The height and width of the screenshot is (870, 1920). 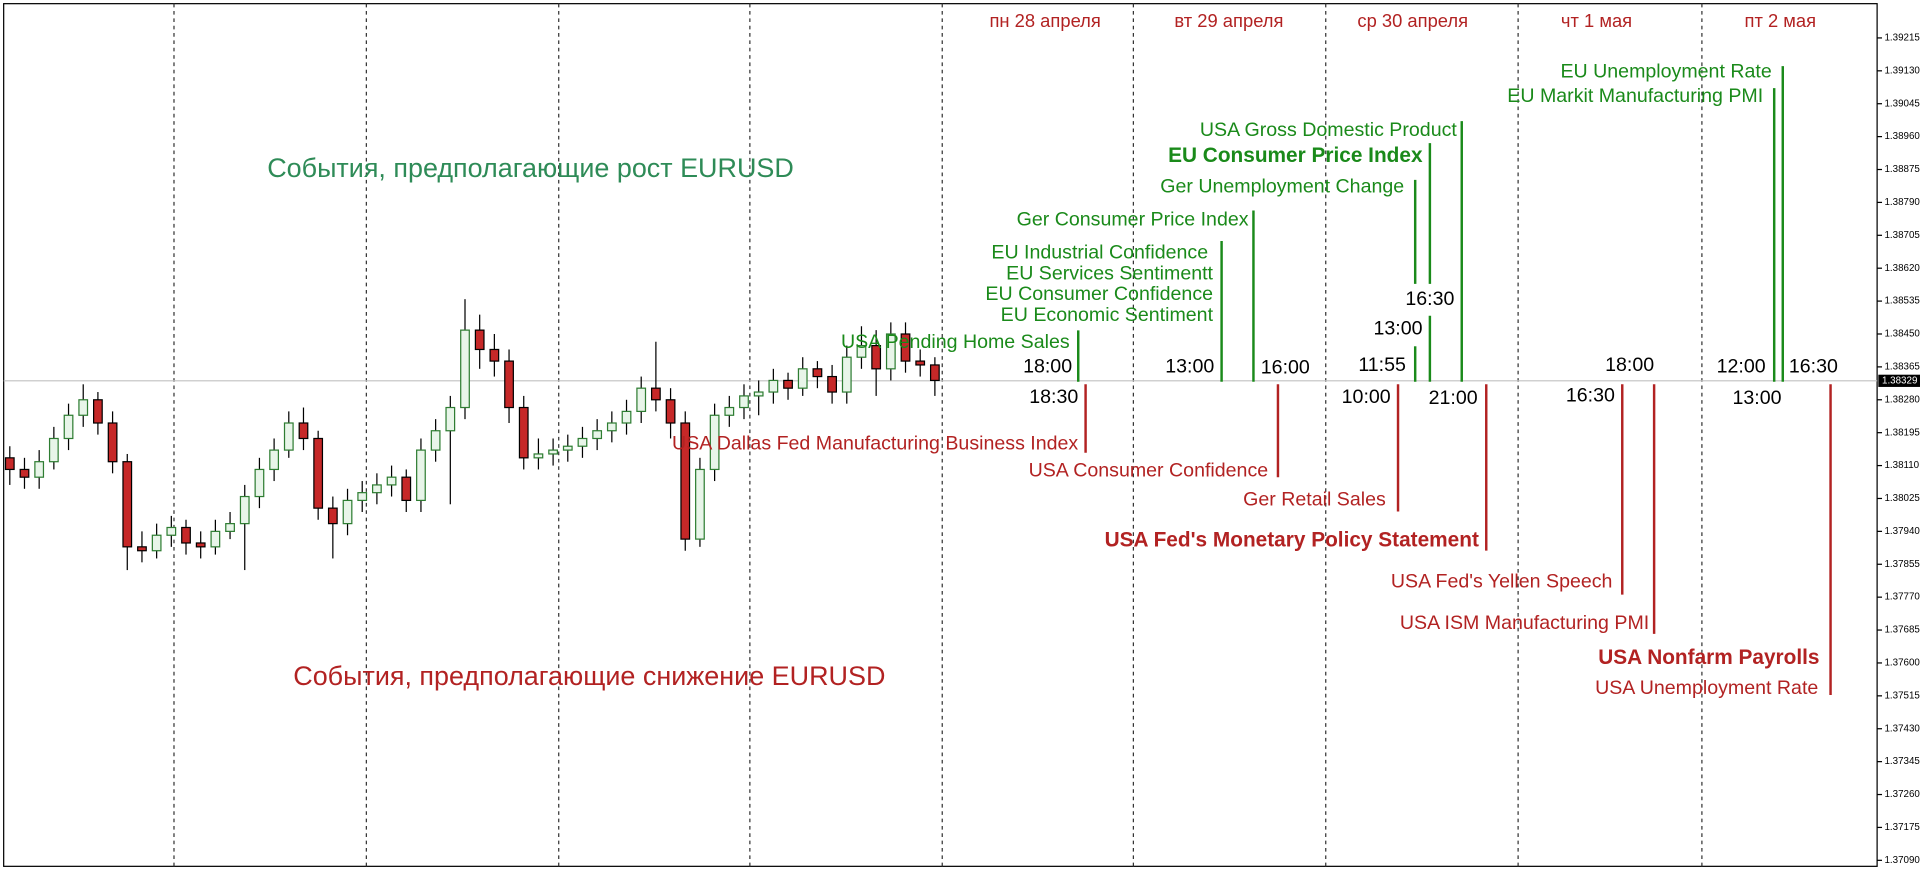 What do you see at coordinates (1902, 498) in the screenshot?
I see `y-tick-label: 1.38025` at bounding box center [1902, 498].